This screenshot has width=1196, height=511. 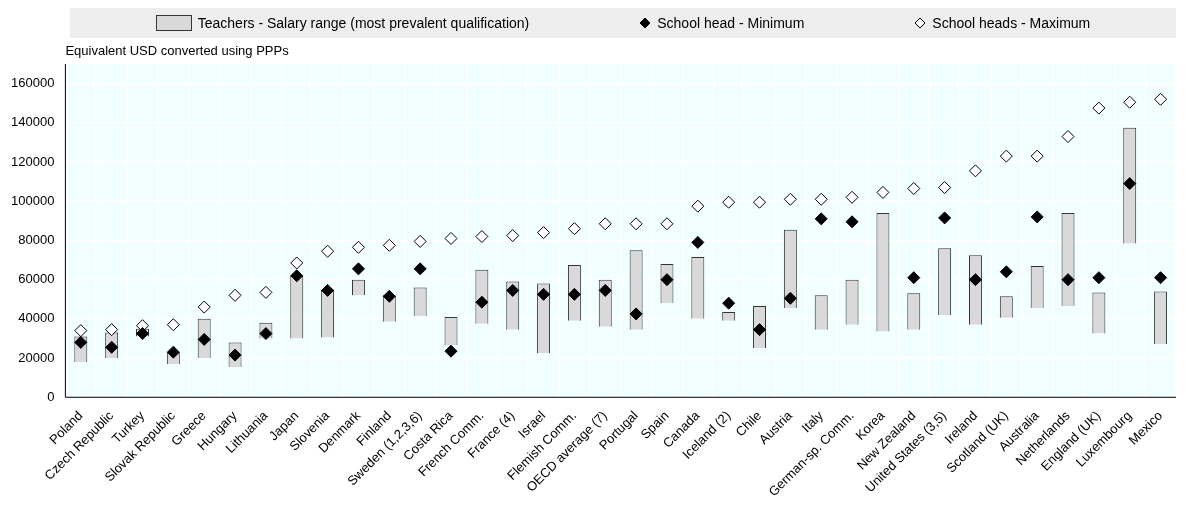 What do you see at coordinates (177, 51) in the screenshot?
I see `y-axis-title: Equivalent USD converted using PPPs` at bounding box center [177, 51].